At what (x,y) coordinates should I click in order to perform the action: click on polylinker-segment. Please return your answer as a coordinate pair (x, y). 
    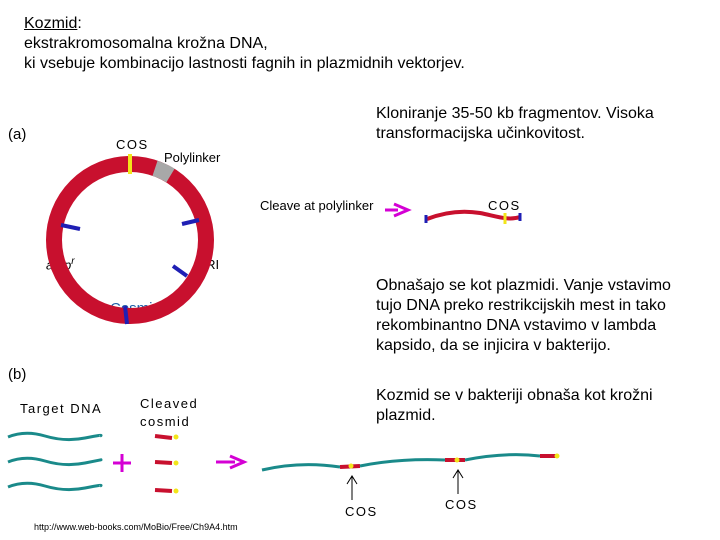
    Looking at the image, I should click on (163, 171).